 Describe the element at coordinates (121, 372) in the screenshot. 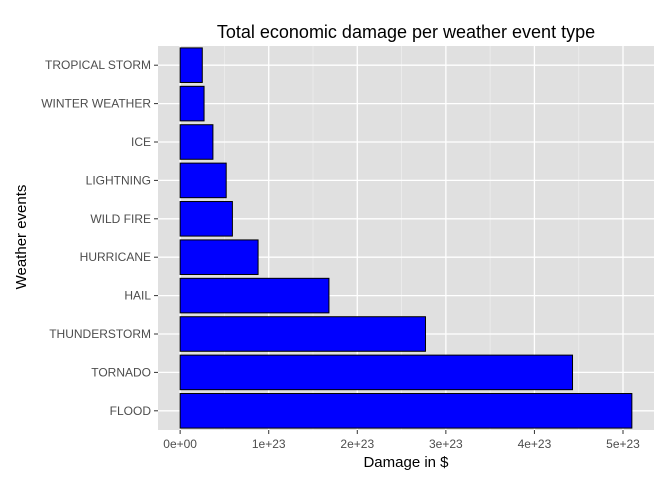

I see `y-tick-label: TORNADO` at that location.